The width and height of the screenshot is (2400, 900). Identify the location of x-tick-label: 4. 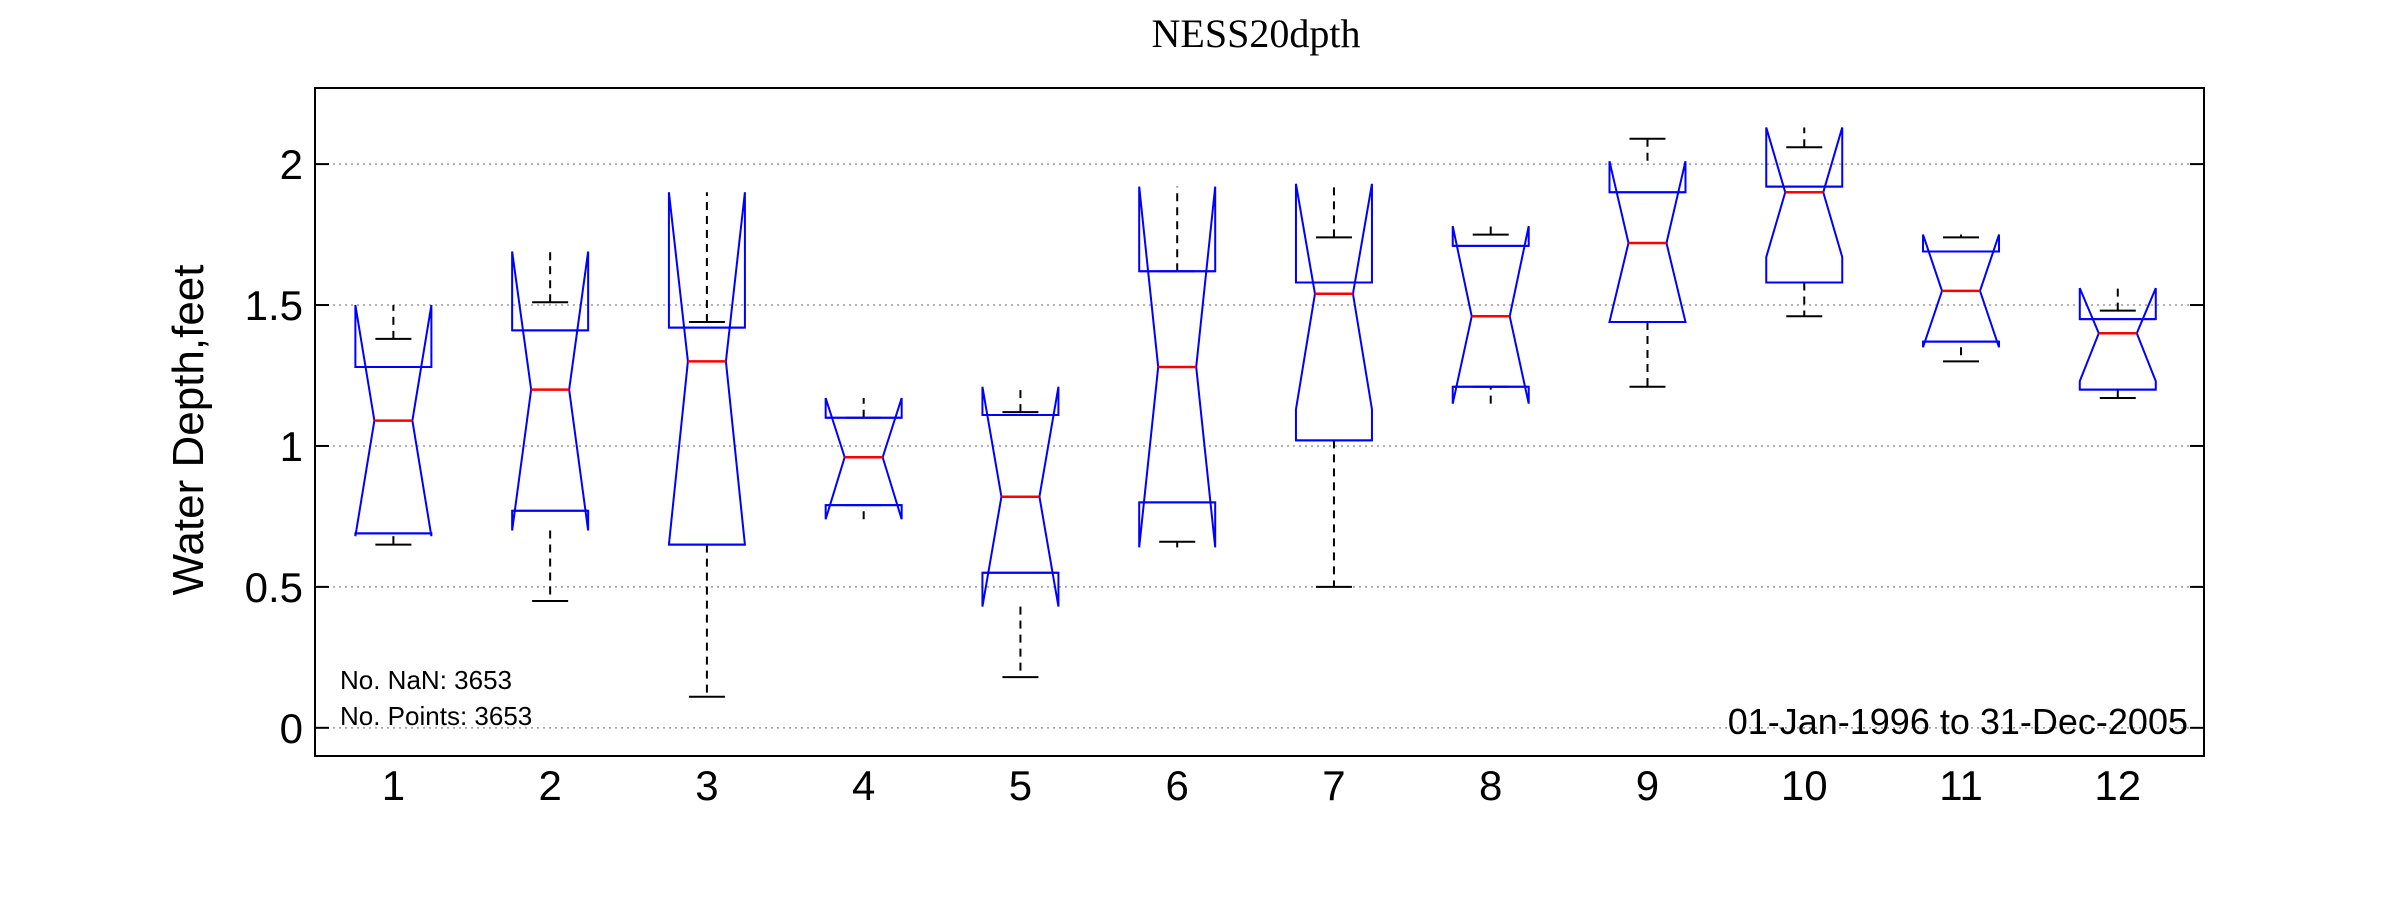
(863, 785).